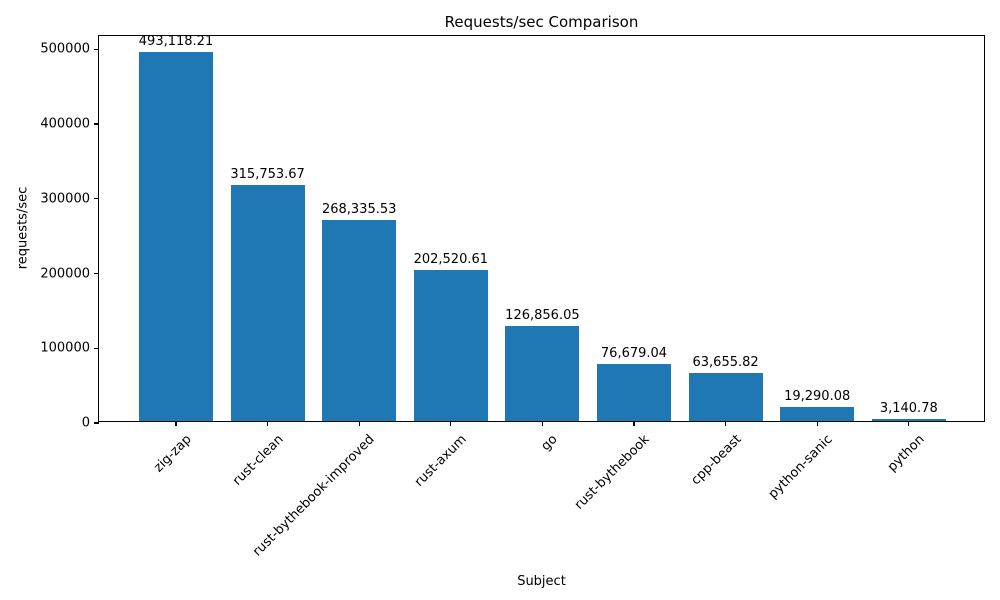  What do you see at coordinates (908, 419) in the screenshot?
I see `bar-python` at bounding box center [908, 419].